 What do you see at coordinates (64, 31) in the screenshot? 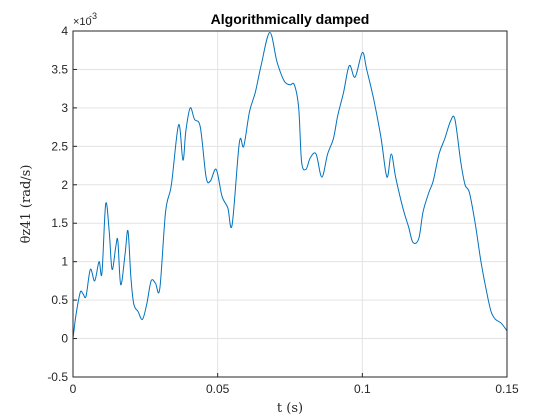
I see `y-tick-label: 4` at bounding box center [64, 31].